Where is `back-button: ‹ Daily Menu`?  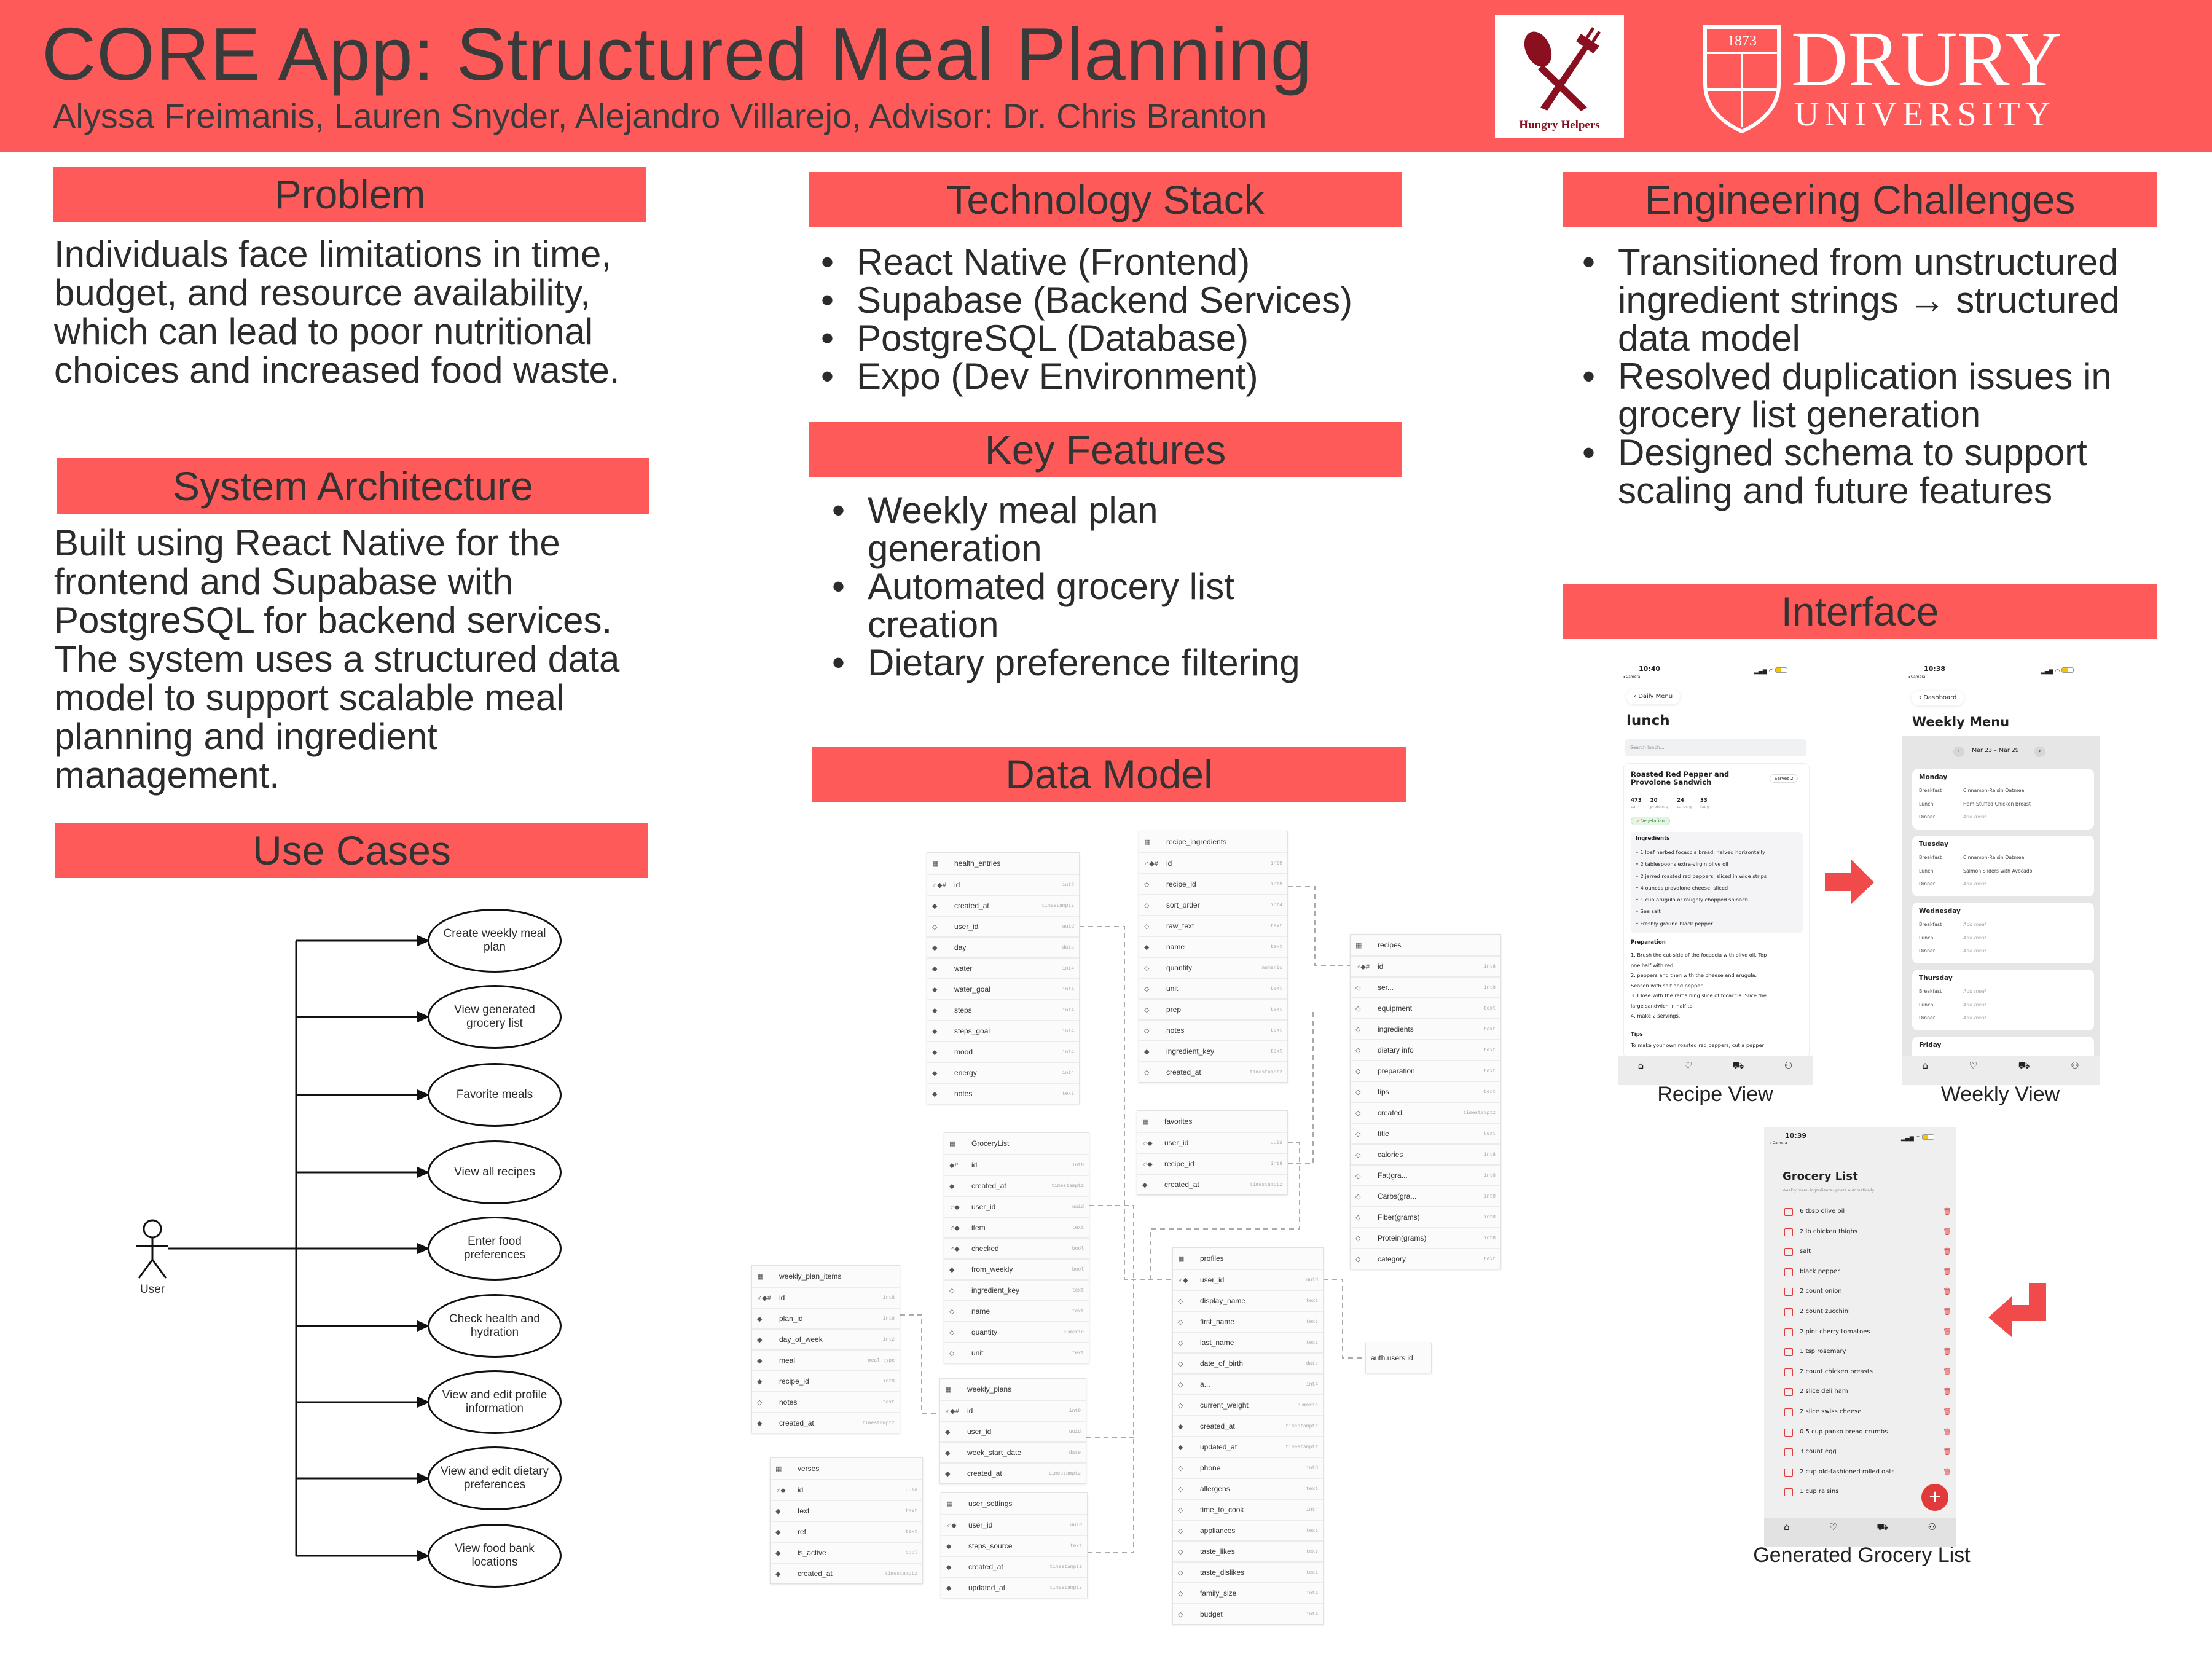 back-button: ‹ Daily Menu is located at coordinates (1653, 696).